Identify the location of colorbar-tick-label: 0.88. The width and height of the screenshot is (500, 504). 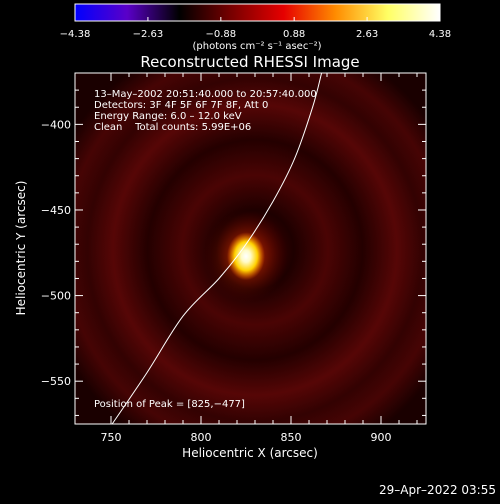
(294, 34).